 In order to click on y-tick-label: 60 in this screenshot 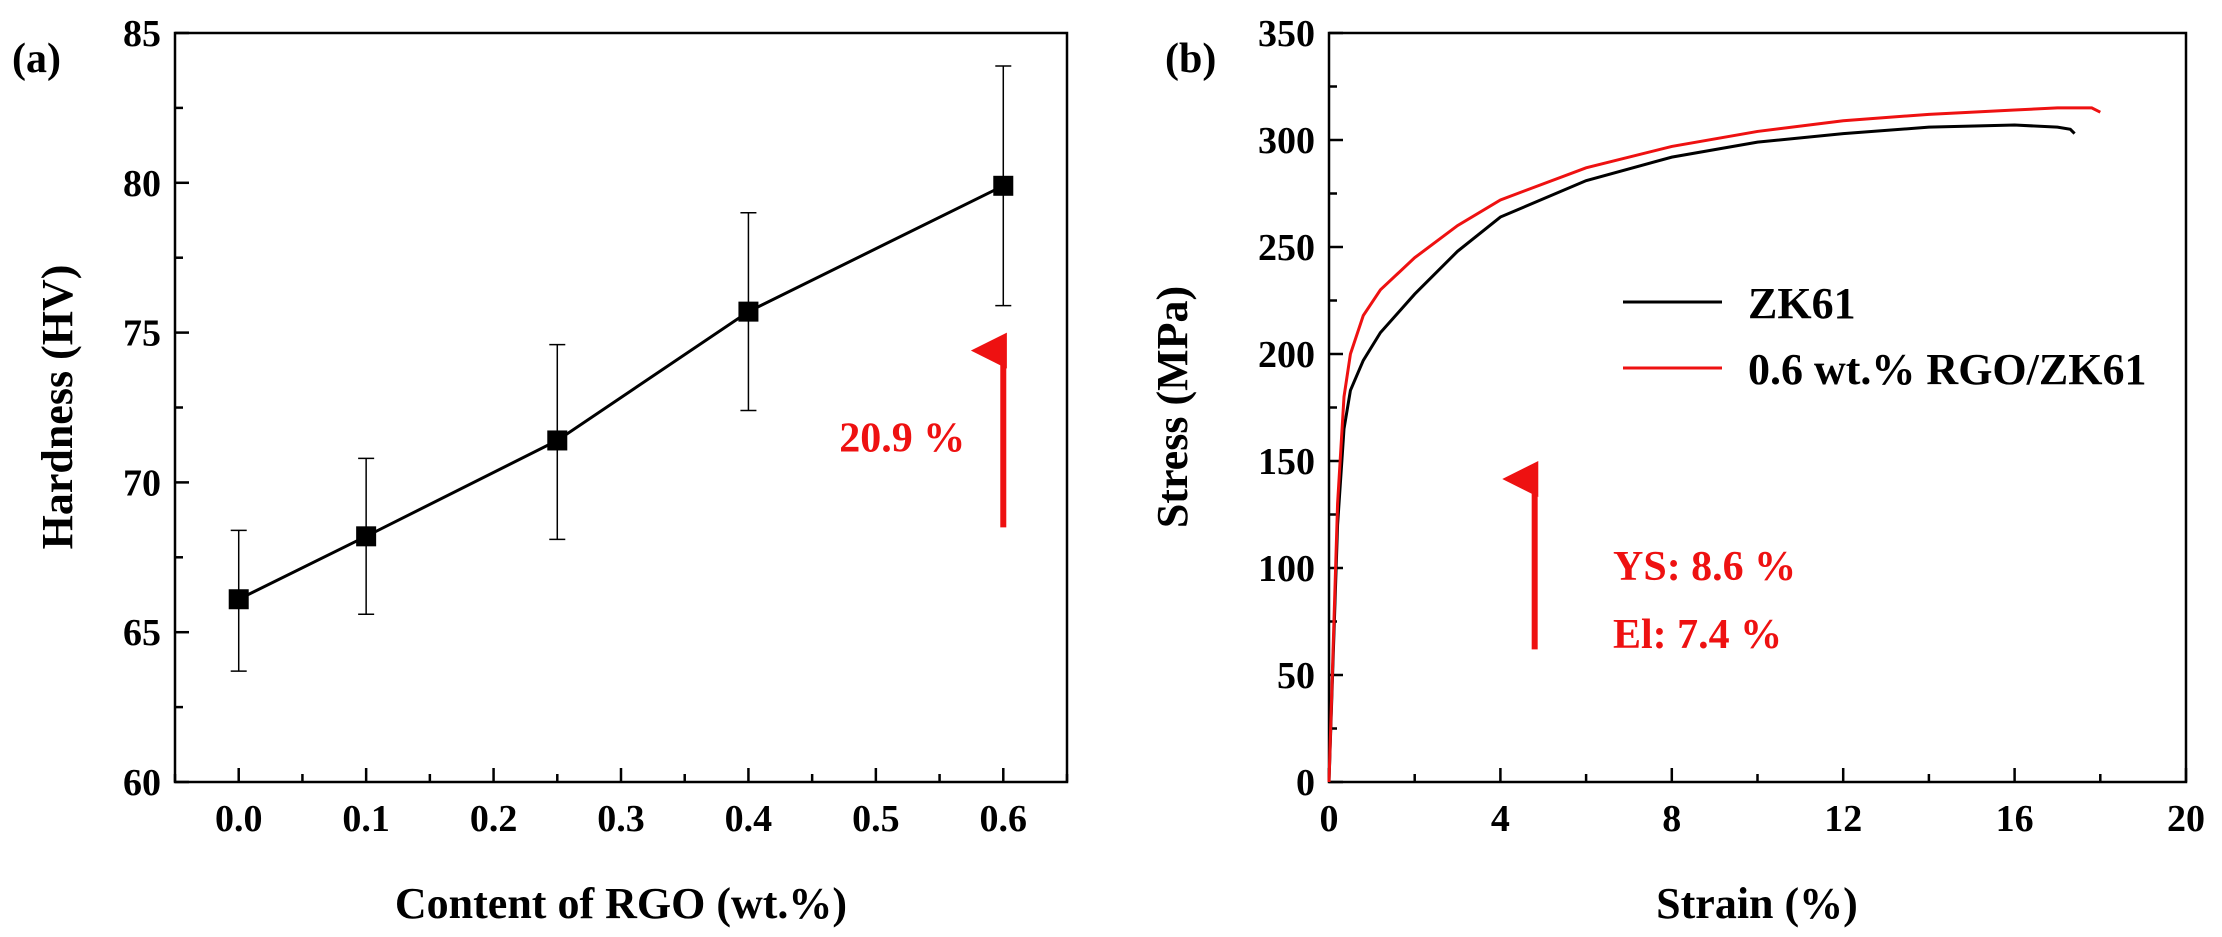, I will do `click(142, 783)`.